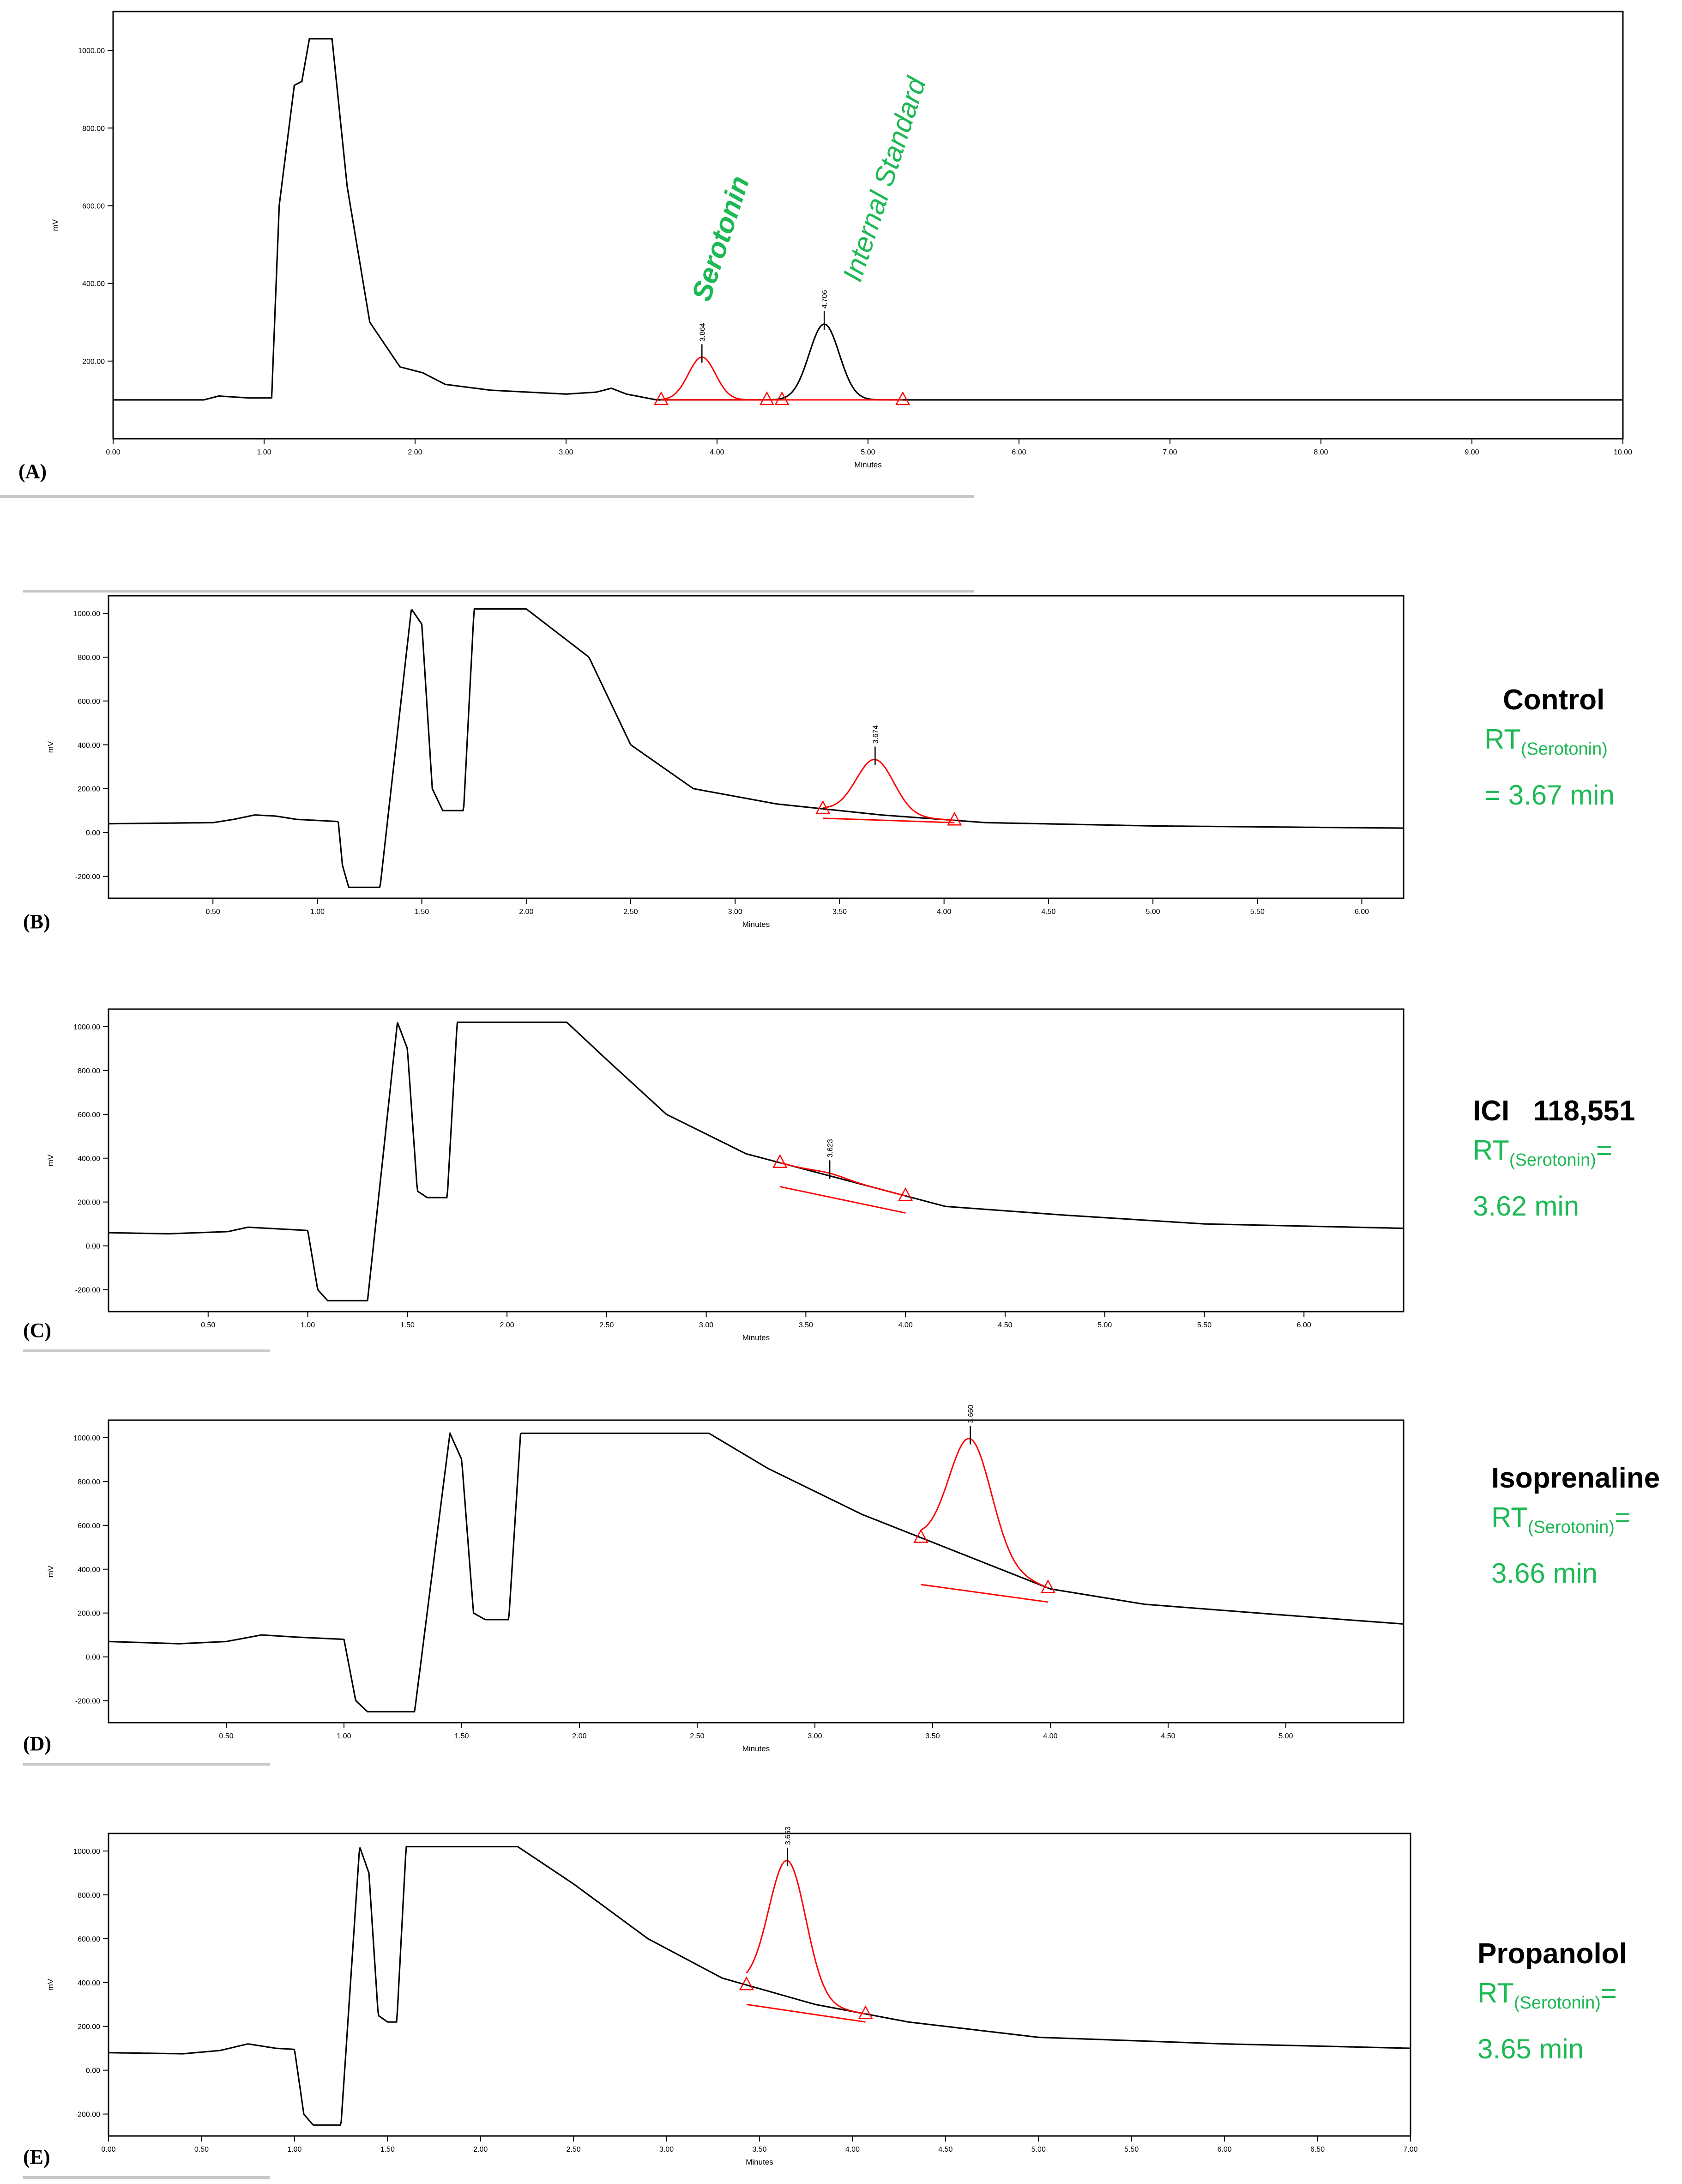  What do you see at coordinates (1317, 2150) in the screenshot?
I see `x-tick-label: 6.50` at bounding box center [1317, 2150].